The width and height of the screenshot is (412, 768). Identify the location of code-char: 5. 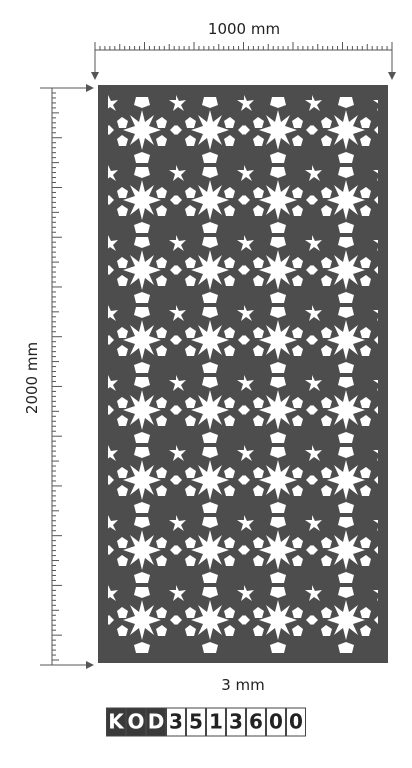
(196, 722).